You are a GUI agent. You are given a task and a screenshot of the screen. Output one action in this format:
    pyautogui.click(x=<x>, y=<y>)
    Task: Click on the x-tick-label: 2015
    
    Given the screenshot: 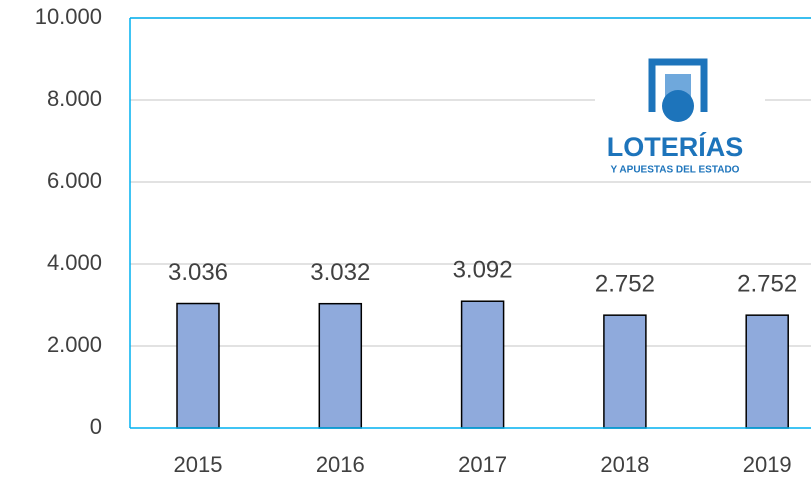 What is the action you would take?
    pyautogui.click(x=198, y=464)
    